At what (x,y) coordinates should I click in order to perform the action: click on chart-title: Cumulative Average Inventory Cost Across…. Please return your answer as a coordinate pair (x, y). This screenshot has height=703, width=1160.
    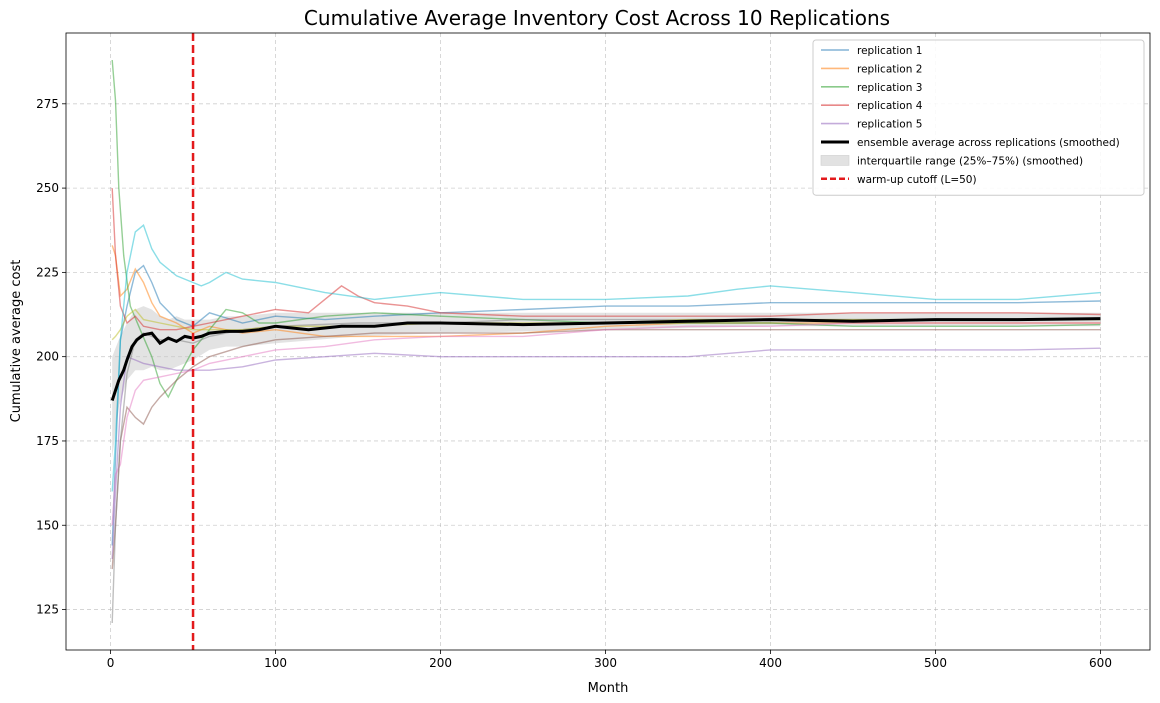
    Looking at the image, I should click on (597, 18).